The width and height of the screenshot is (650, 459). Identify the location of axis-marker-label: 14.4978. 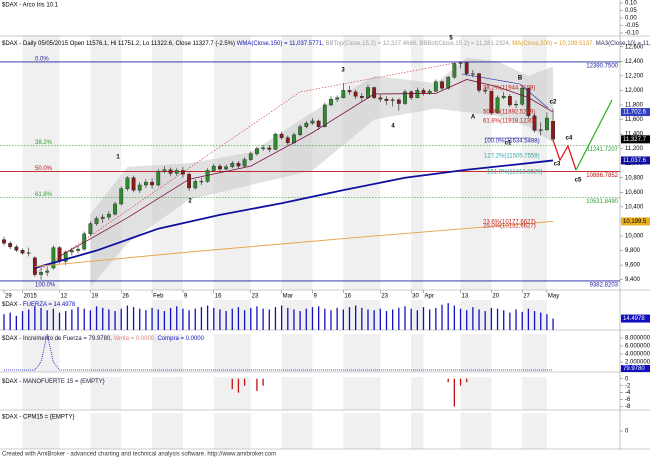
(634, 319).